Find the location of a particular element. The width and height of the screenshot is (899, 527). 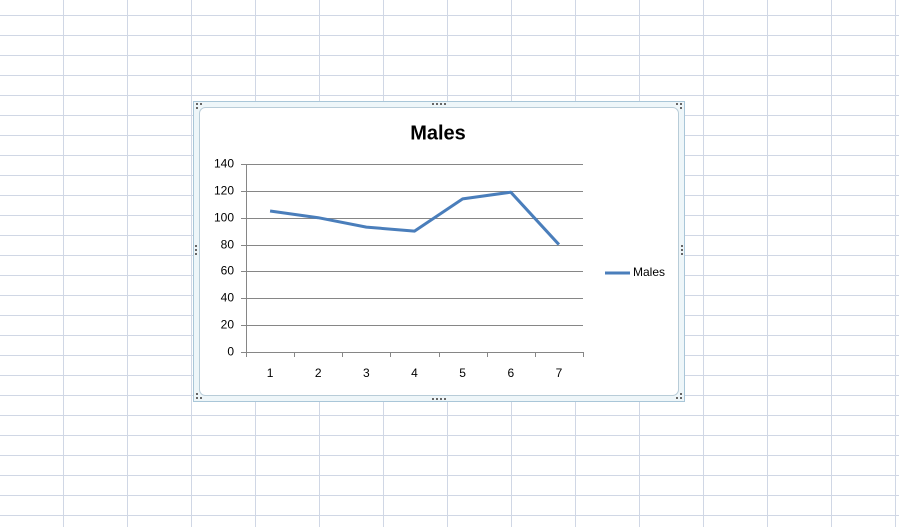

y-tick-label: 120 is located at coordinates (224, 191).